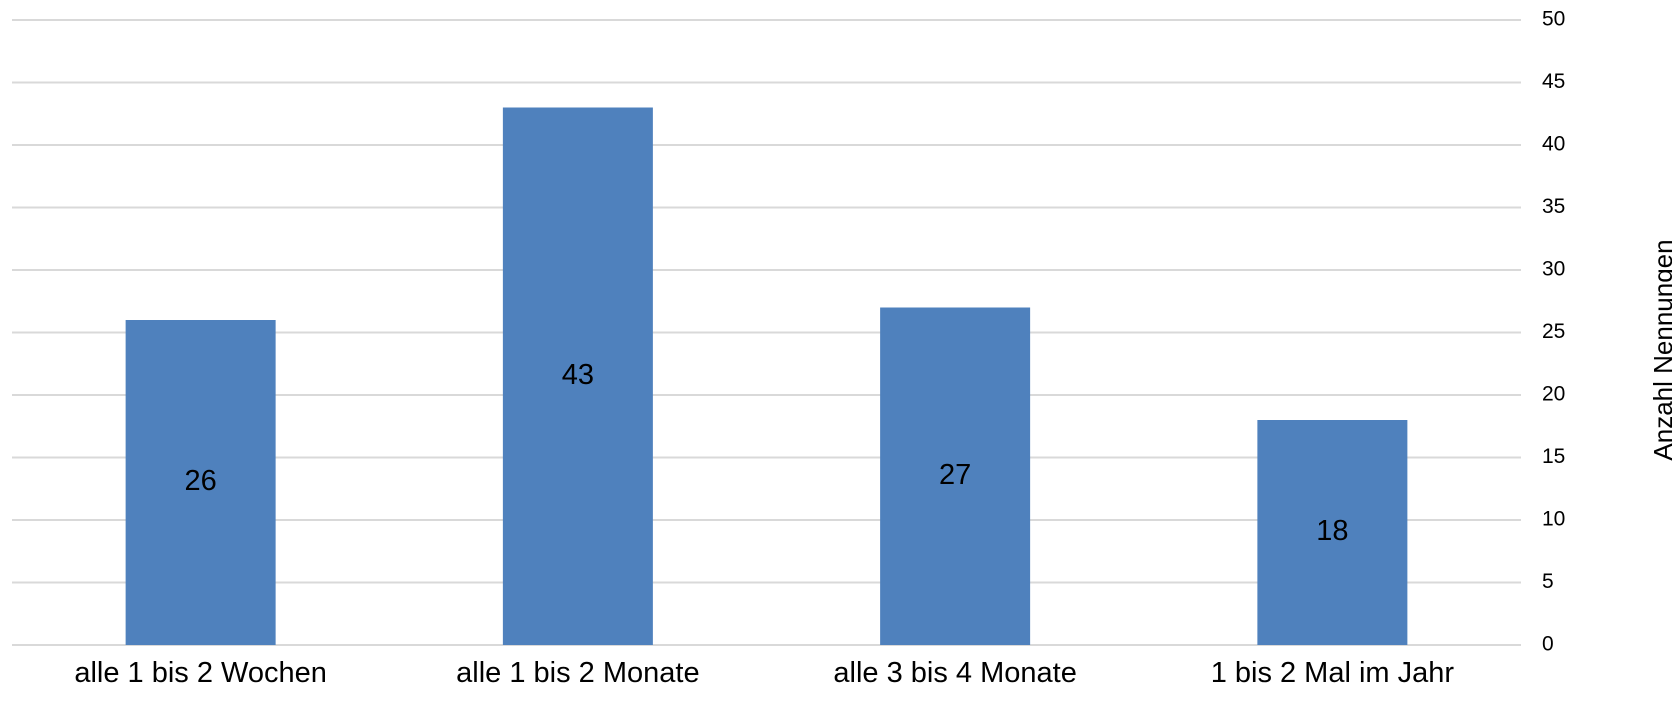 This screenshot has width=1672, height=702. I want to click on y-axis-tick-labels: 0 5 10 15 20 25 30 35 40 45 50, so click(1553, 332).